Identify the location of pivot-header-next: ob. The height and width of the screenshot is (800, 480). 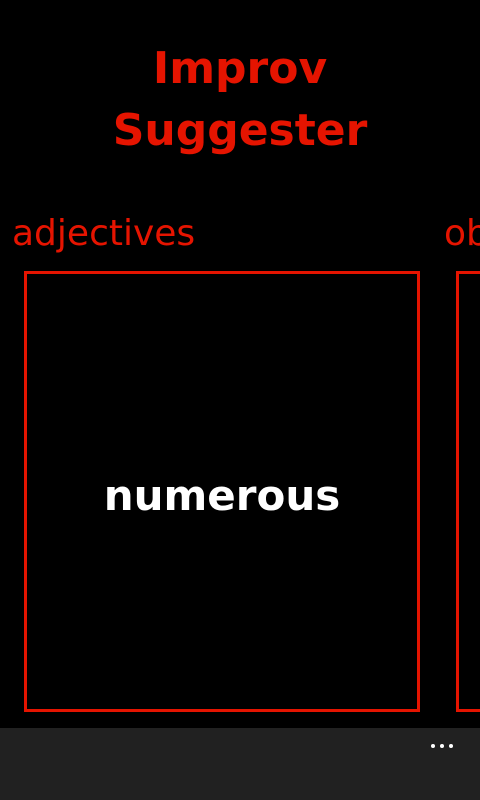
(462, 233).